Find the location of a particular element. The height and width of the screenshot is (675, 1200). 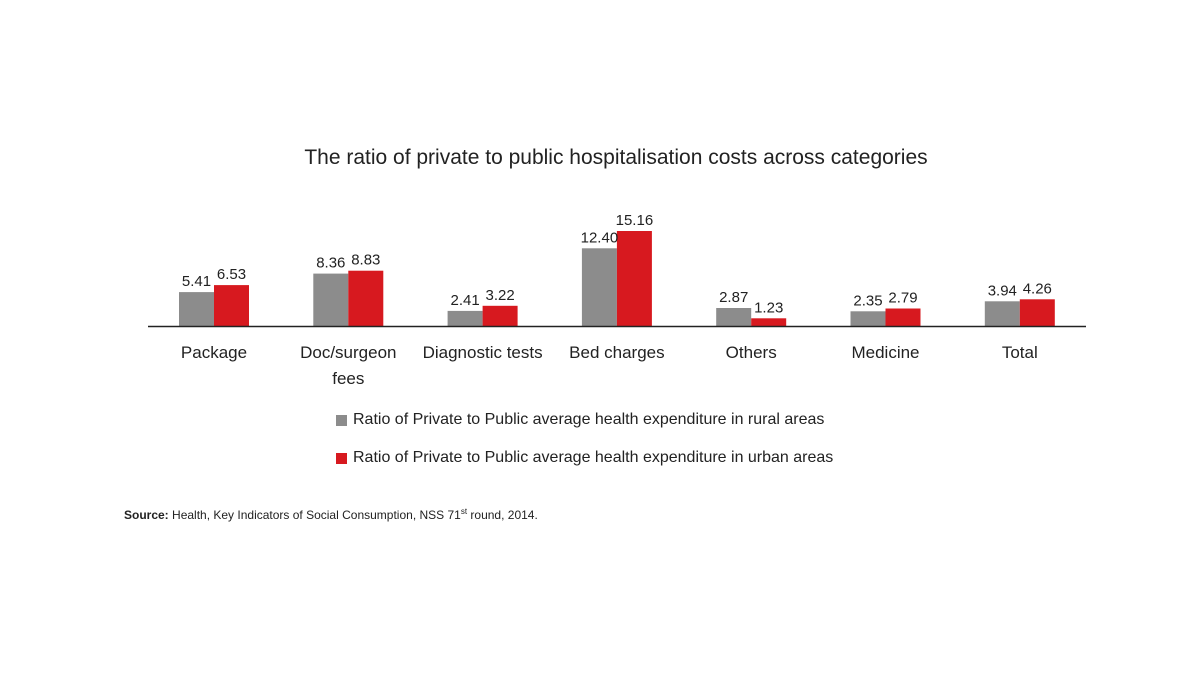

bar-rural-diagnostic-tests is located at coordinates (465, 318).